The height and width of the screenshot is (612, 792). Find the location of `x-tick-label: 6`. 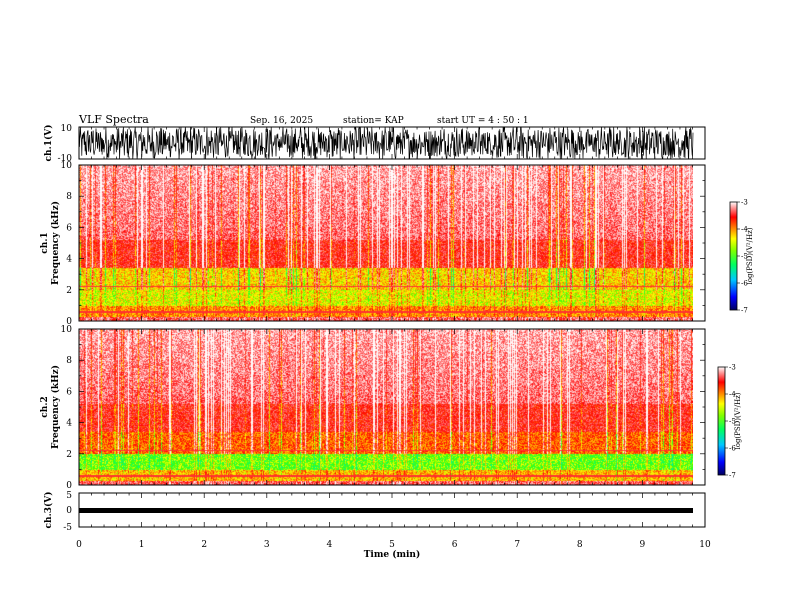

x-tick-label: 6 is located at coordinates (455, 545).